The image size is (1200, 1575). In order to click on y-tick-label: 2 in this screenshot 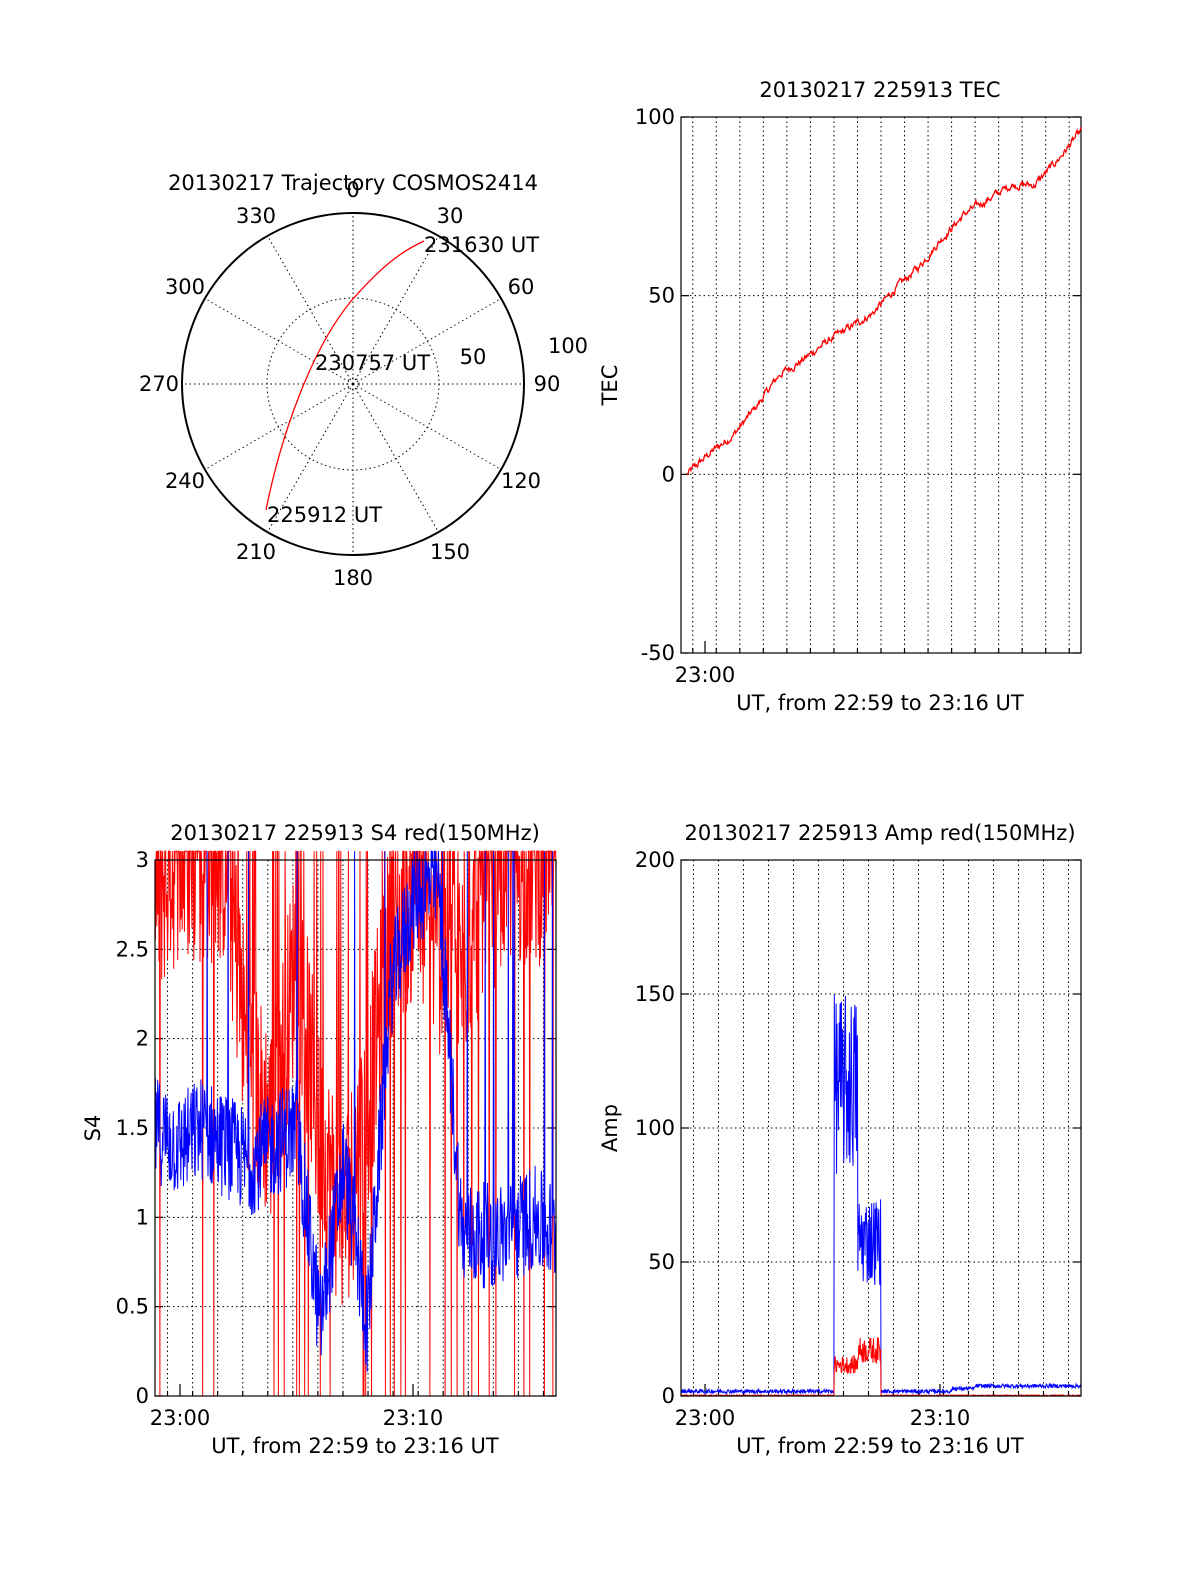, I will do `click(142, 1039)`.